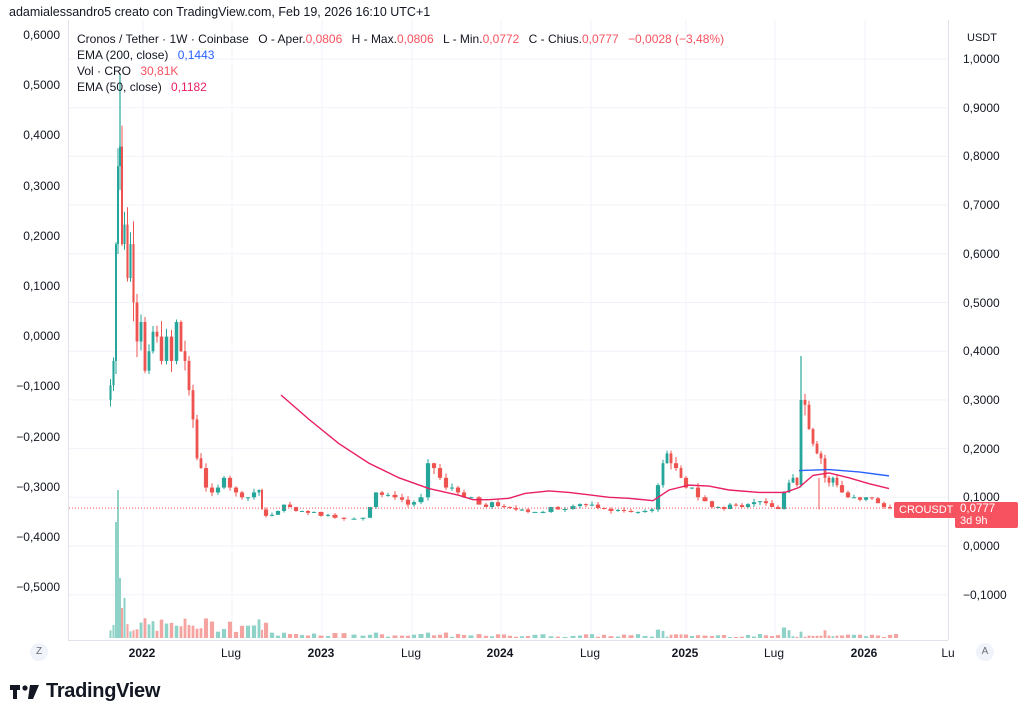  I want to click on time-axis-tick: 2024, so click(500, 653).